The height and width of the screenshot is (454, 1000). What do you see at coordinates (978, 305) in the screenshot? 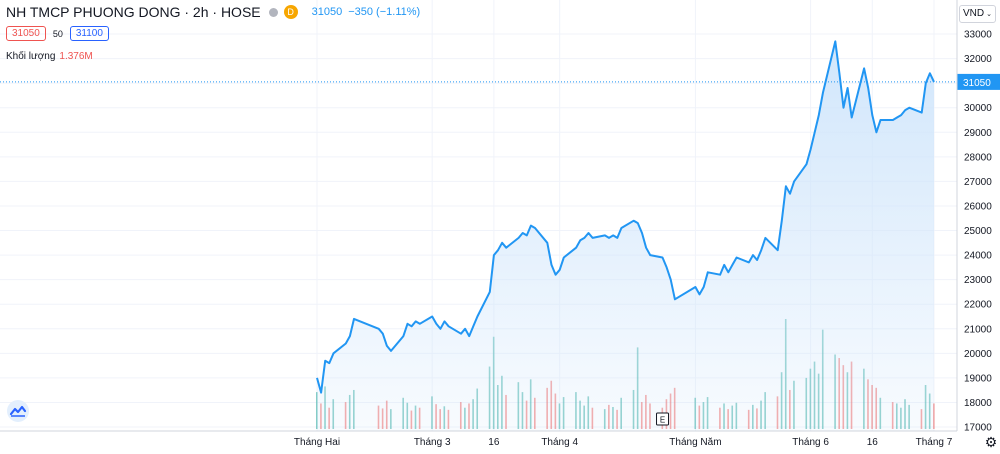
I see `y-tick-label: 22000` at bounding box center [978, 305].